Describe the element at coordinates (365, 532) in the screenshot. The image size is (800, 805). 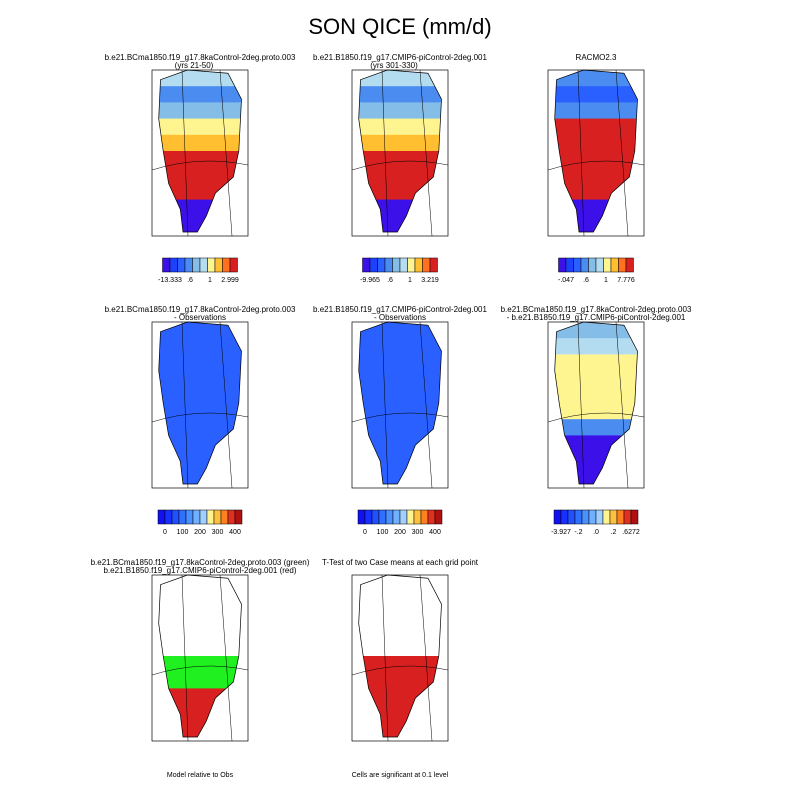
I see `colorbar-label: 0` at that location.